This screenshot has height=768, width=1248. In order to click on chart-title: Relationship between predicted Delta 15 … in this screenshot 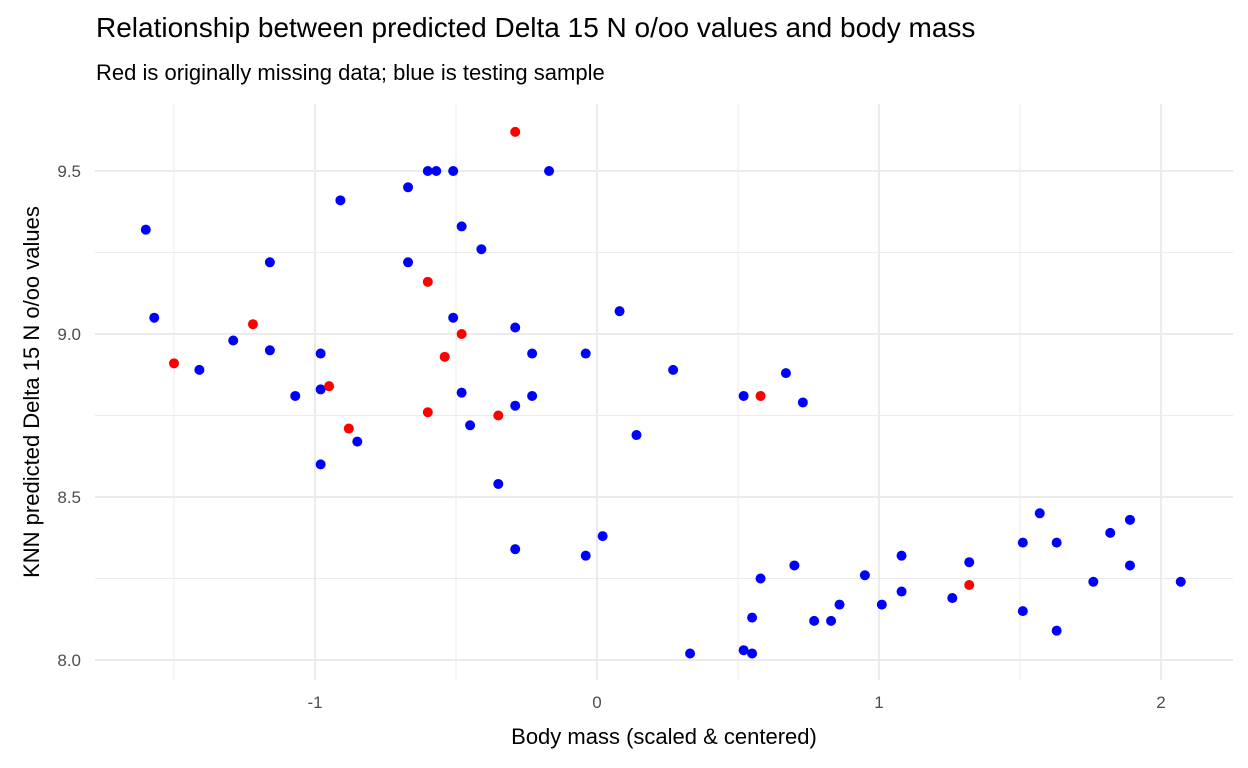, I will do `click(536, 27)`.